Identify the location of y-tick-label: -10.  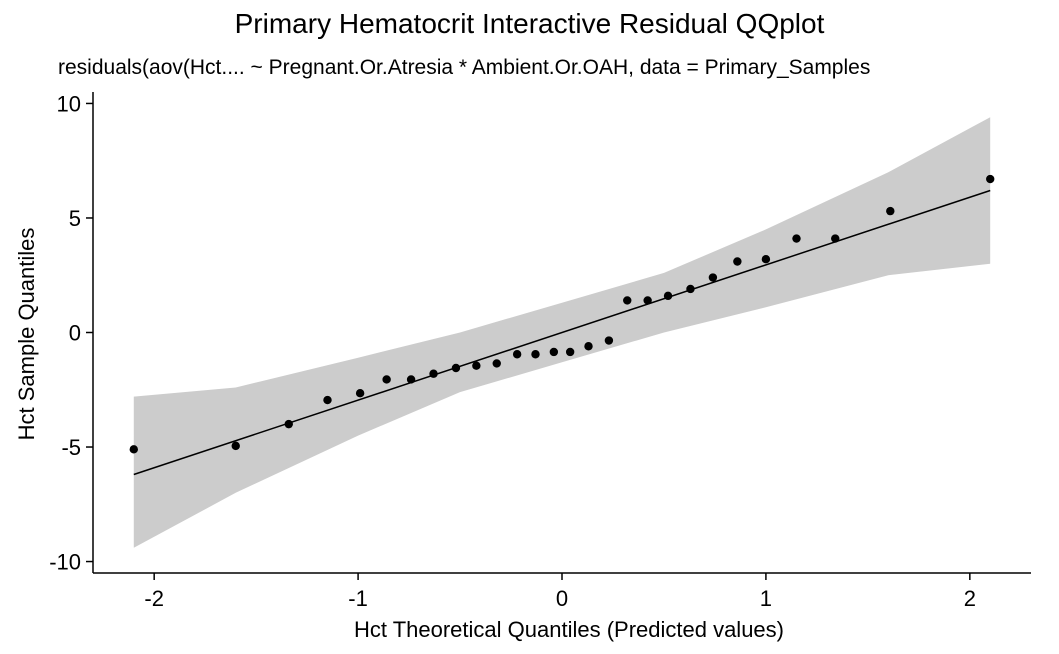
(65, 562).